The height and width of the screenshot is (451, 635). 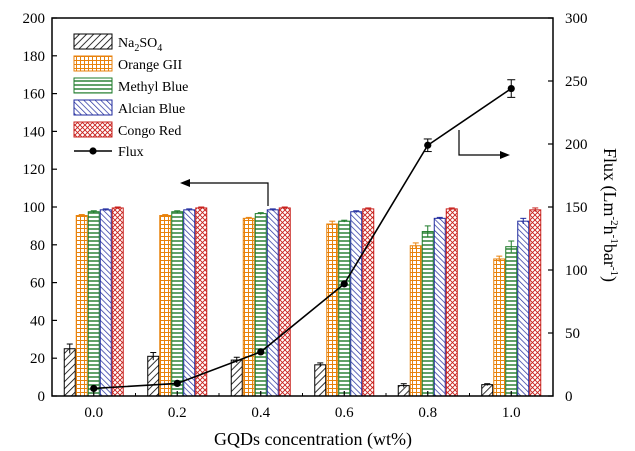 What do you see at coordinates (511, 413) in the screenshot?
I see `x-axis-tick-label: 1.0` at bounding box center [511, 413].